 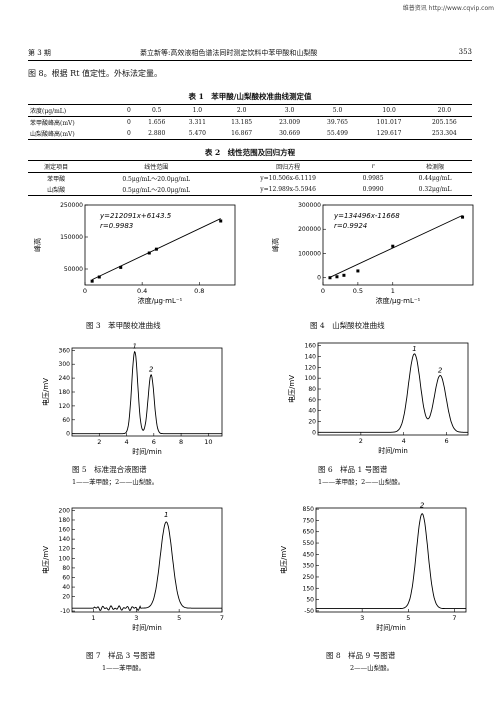 I want to click on intro-text: 图 8。根据 Rt 值定性。外标法定量。, so click(x=95, y=73).